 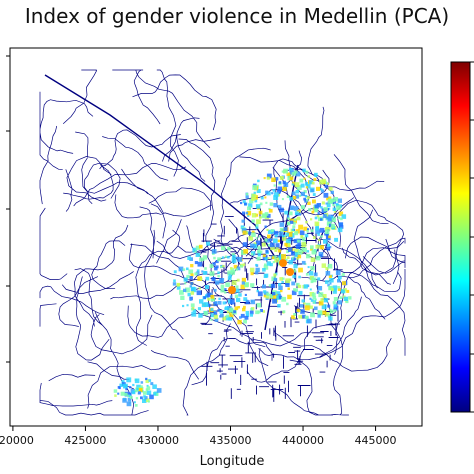 What do you see at coordinates (8, 209) in the screenshot?
I see `y-axis-ticks` at bounding box center [8, 209].